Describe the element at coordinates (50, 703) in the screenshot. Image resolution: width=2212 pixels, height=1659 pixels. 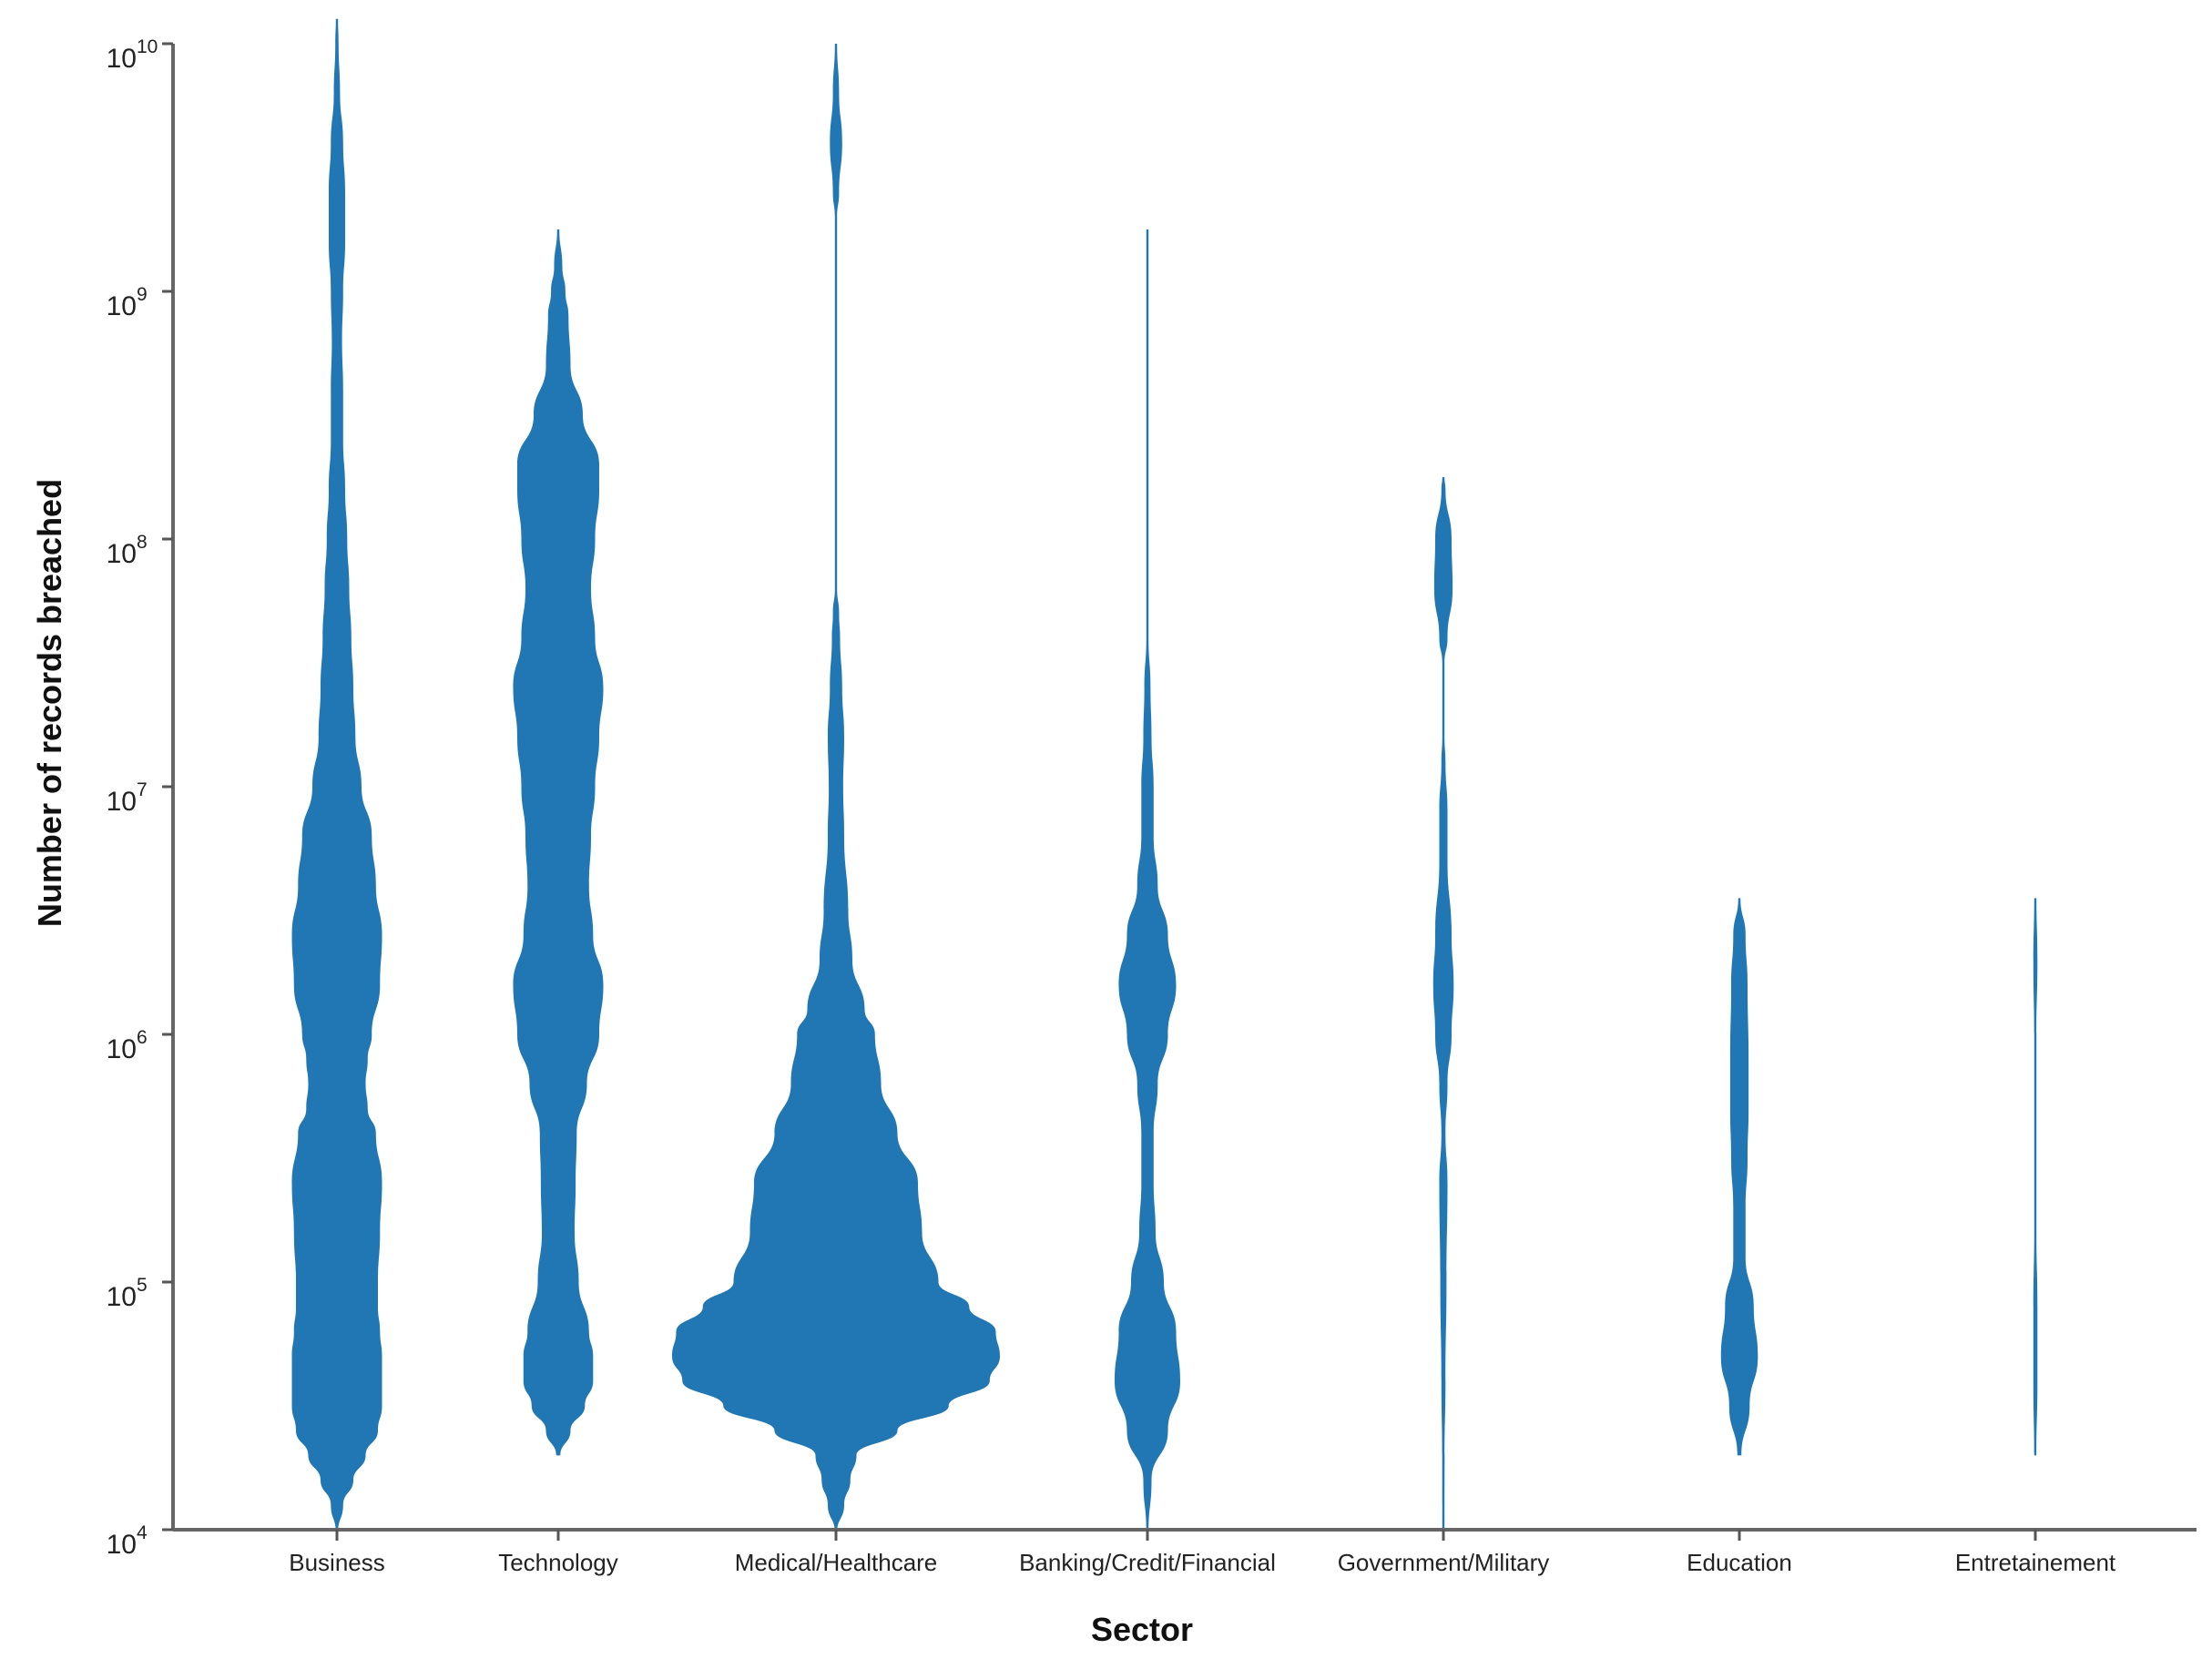
I see `y-axis-title: Number of records breached` at that location.